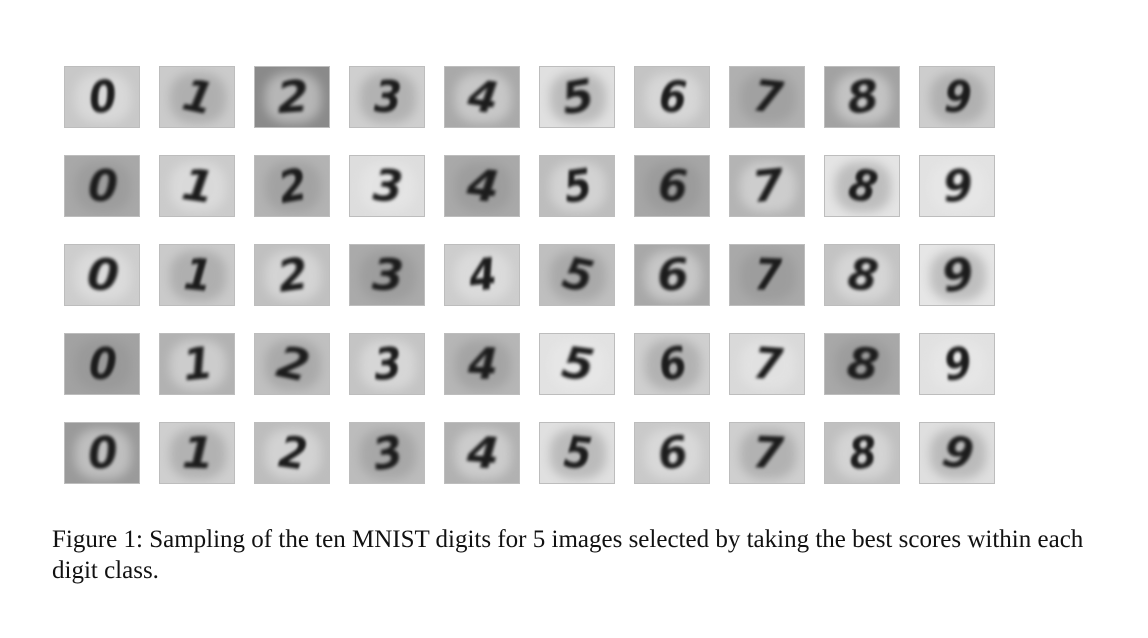  I want to click on digit-row-5: 0 1 2 3 4 5 6 7 8 9, so click(539, 453).